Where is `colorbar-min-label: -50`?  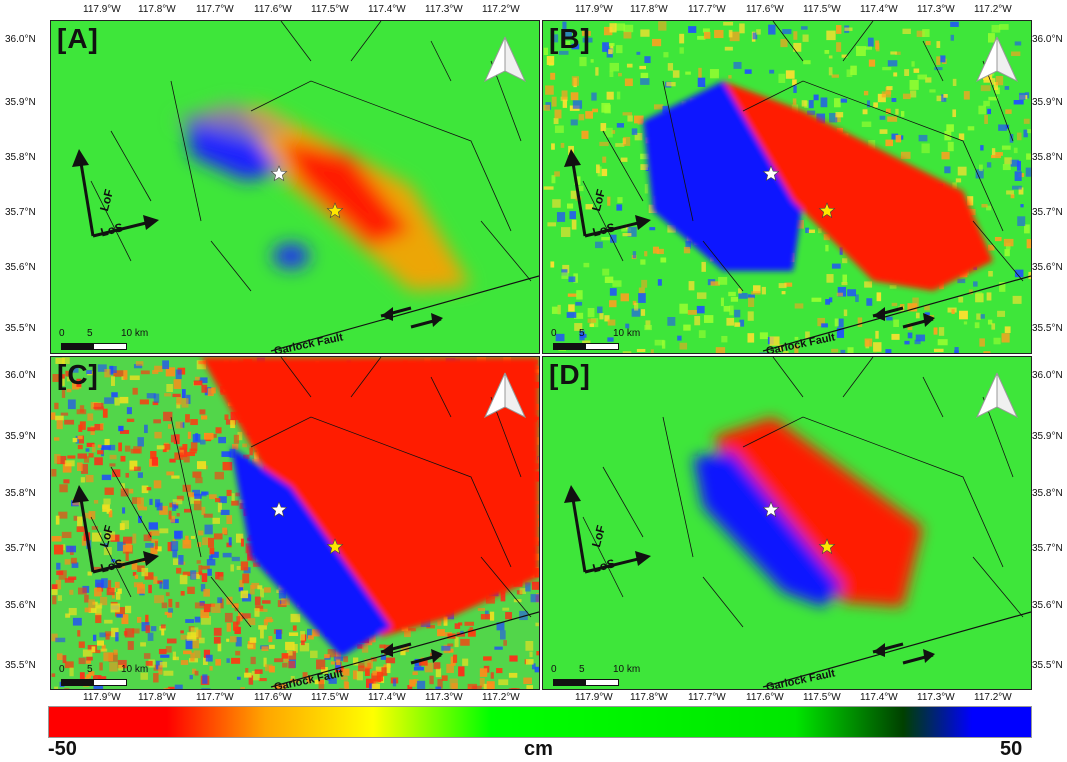
colorbar-min-label: -50 is located at coordinates (62, 749).